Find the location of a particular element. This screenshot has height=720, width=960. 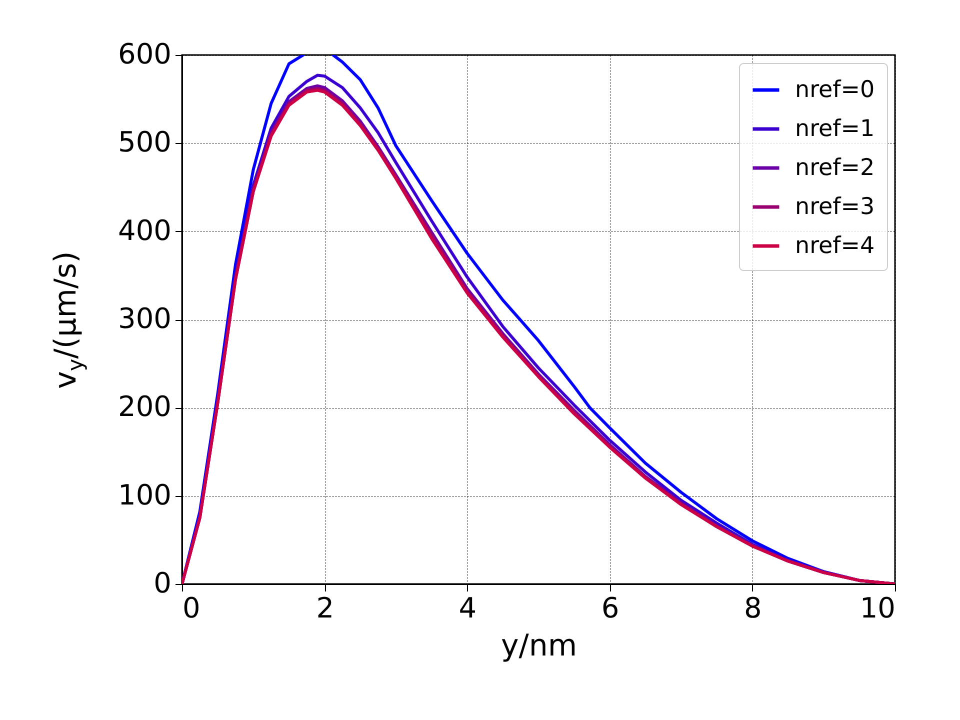

y-tick-label: 400 is located at coordinates (145, 230).